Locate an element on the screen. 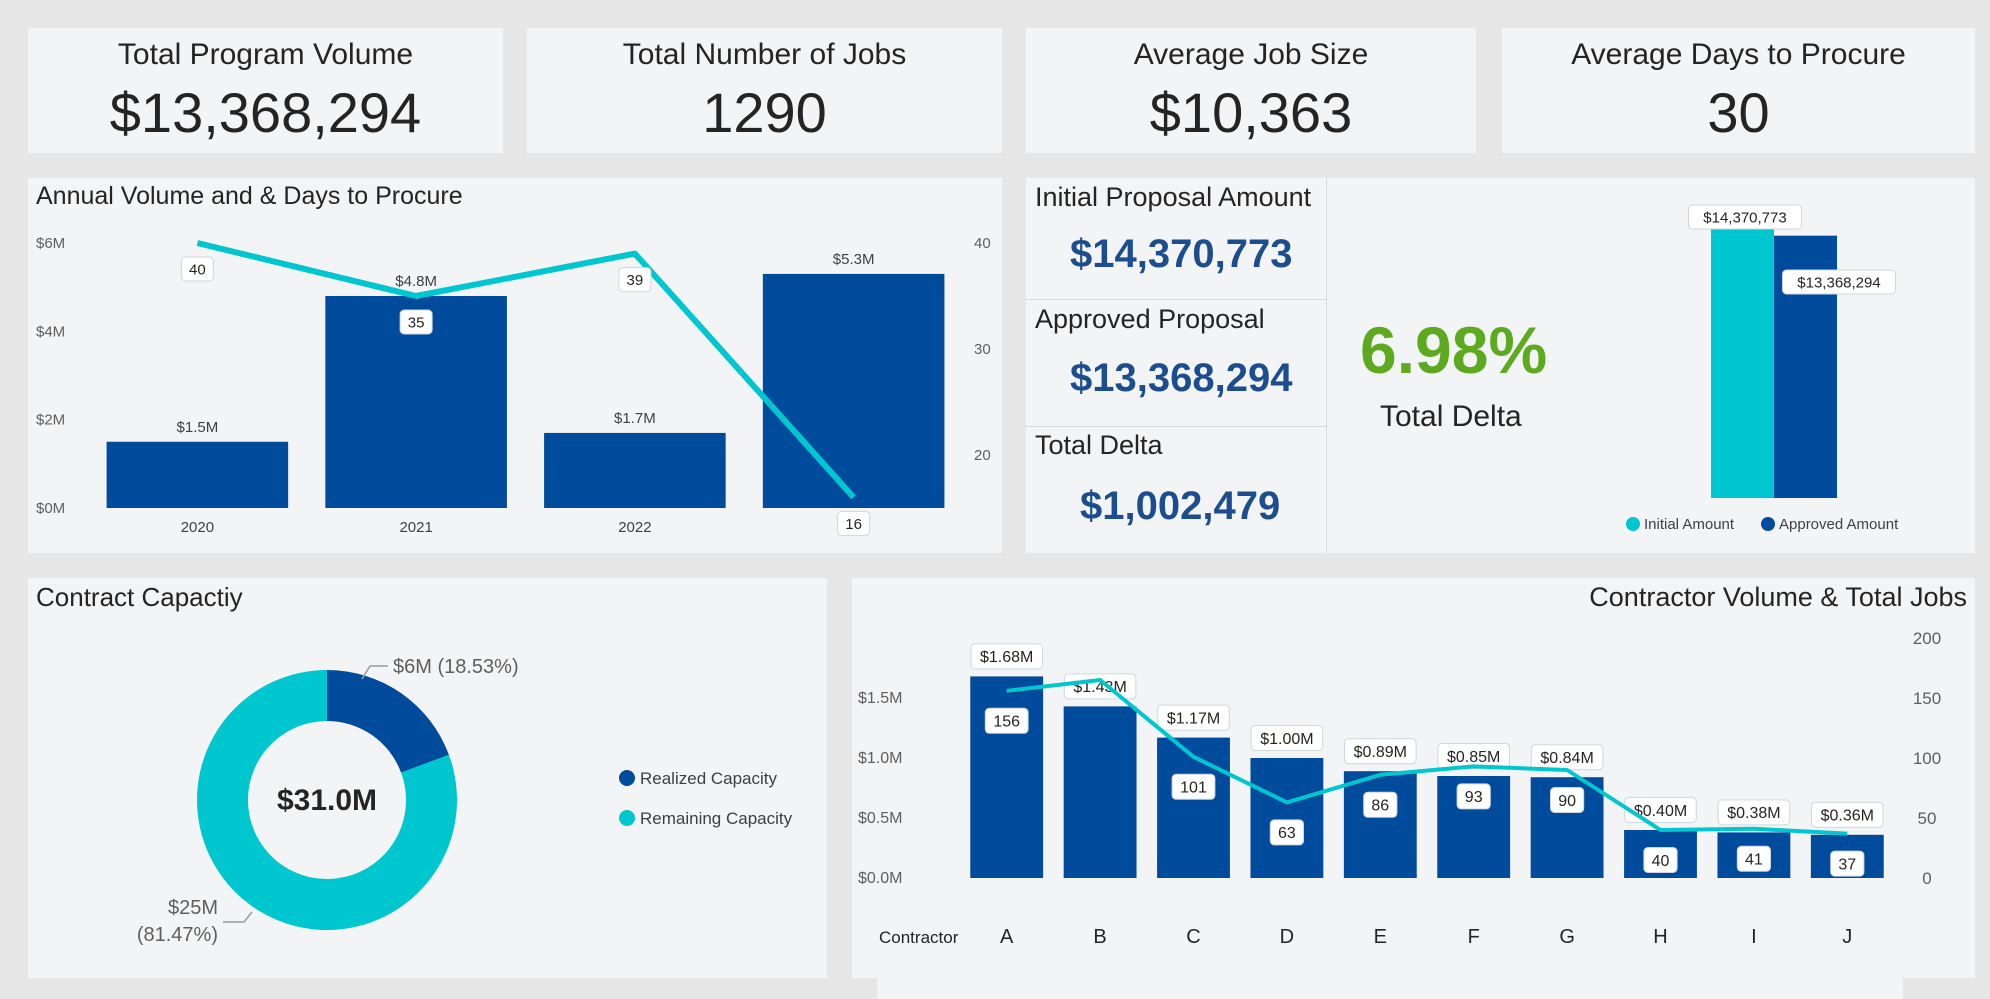 This screenshot has height=999, width=1990. total-delta-label: Total Delta is located at coordinates (1099, 445).